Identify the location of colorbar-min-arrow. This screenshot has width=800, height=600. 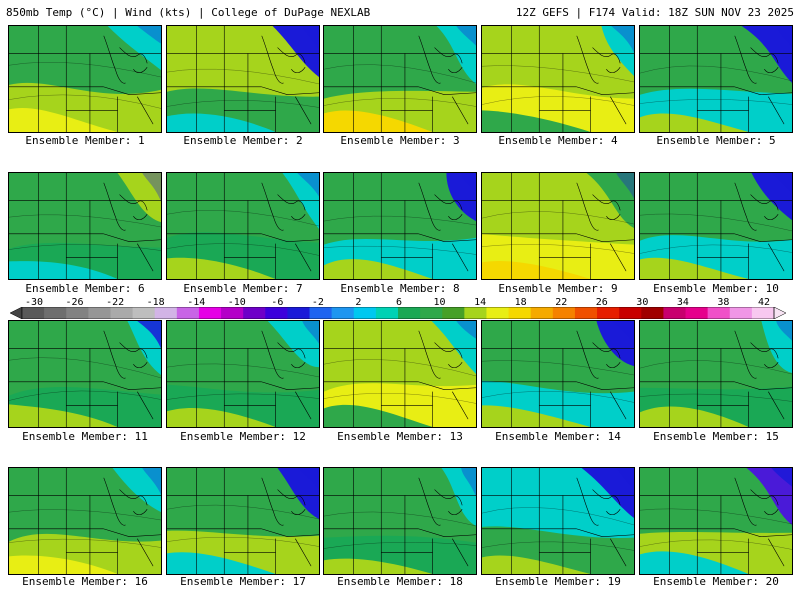
(16, 313).